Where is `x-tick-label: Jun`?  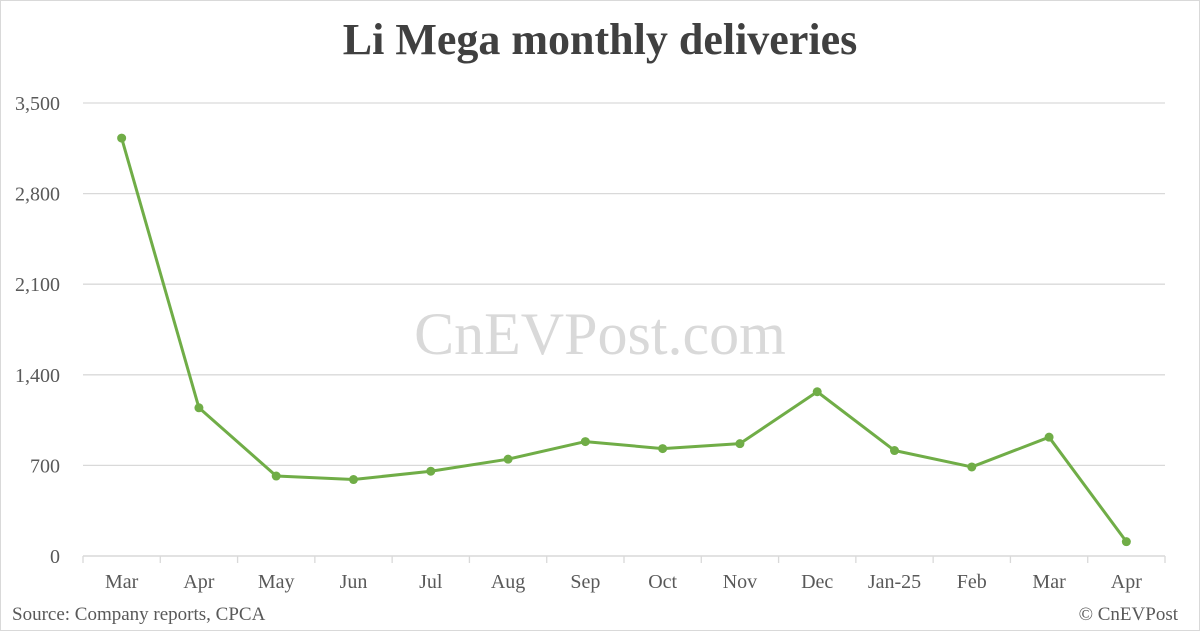
x-tick-label: Jun is located at coordinates (354, 582).